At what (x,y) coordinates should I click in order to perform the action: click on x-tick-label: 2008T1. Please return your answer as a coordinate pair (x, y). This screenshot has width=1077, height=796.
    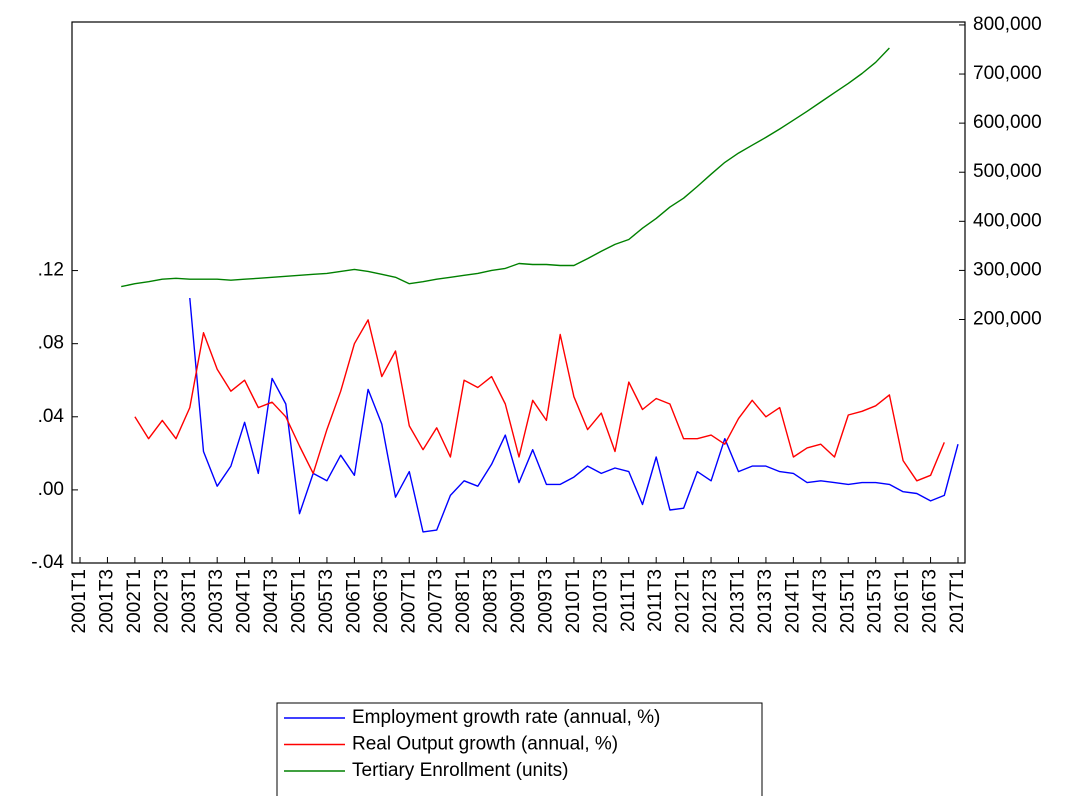
    Looking at the image, I should click on (463, 601).